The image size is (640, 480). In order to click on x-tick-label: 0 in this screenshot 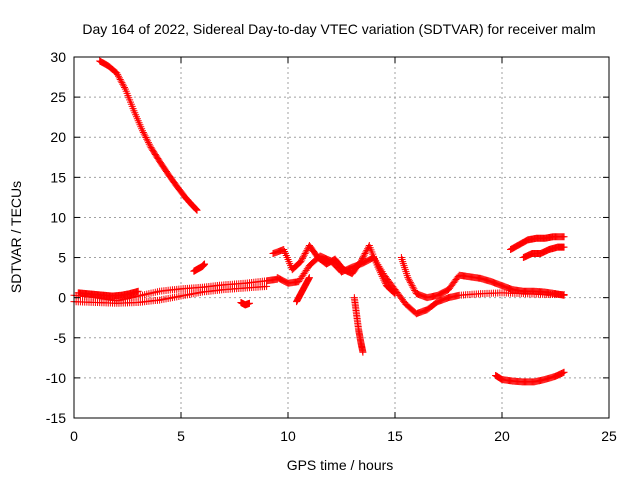, I will do `click(74, 436)`.